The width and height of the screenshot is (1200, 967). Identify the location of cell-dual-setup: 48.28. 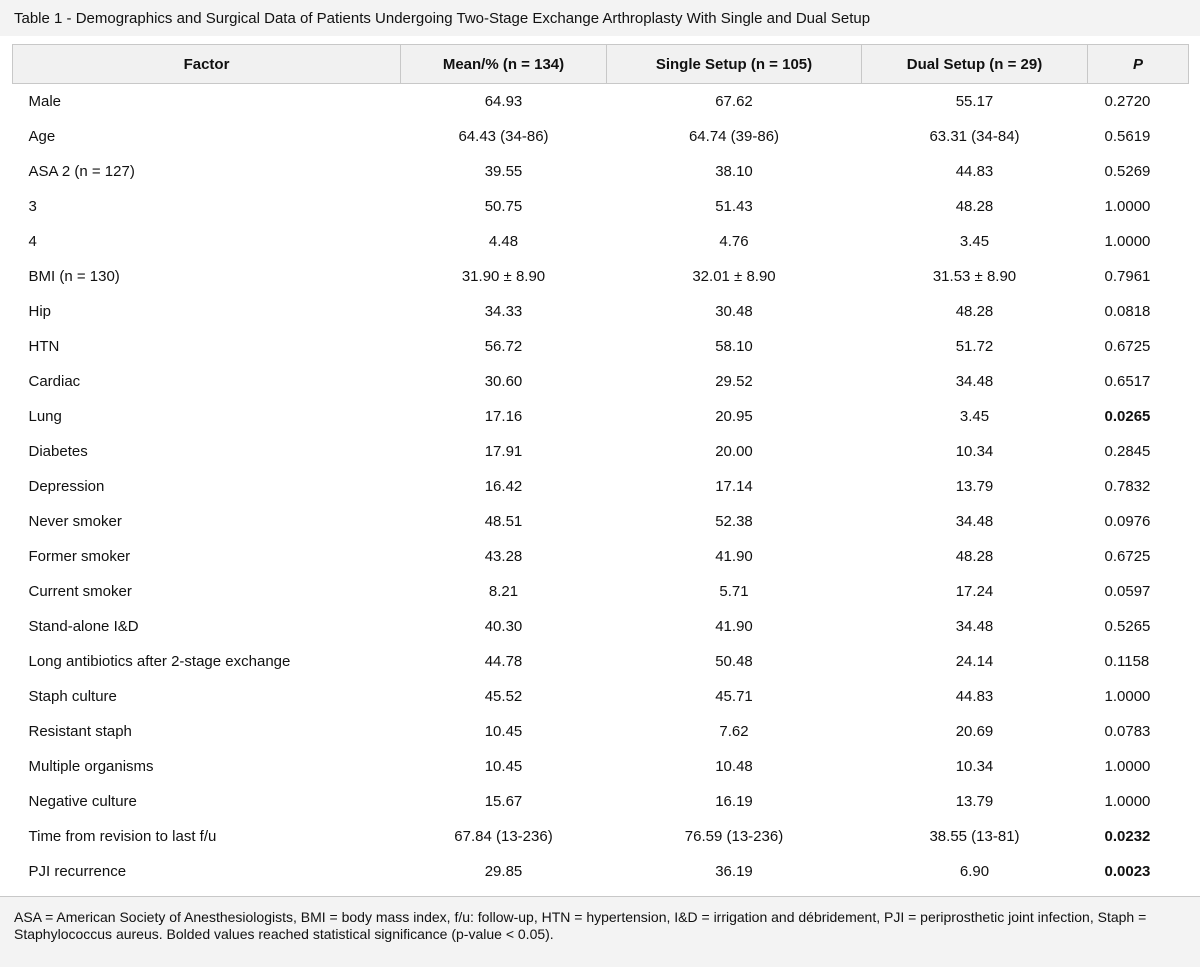
(974, 311).